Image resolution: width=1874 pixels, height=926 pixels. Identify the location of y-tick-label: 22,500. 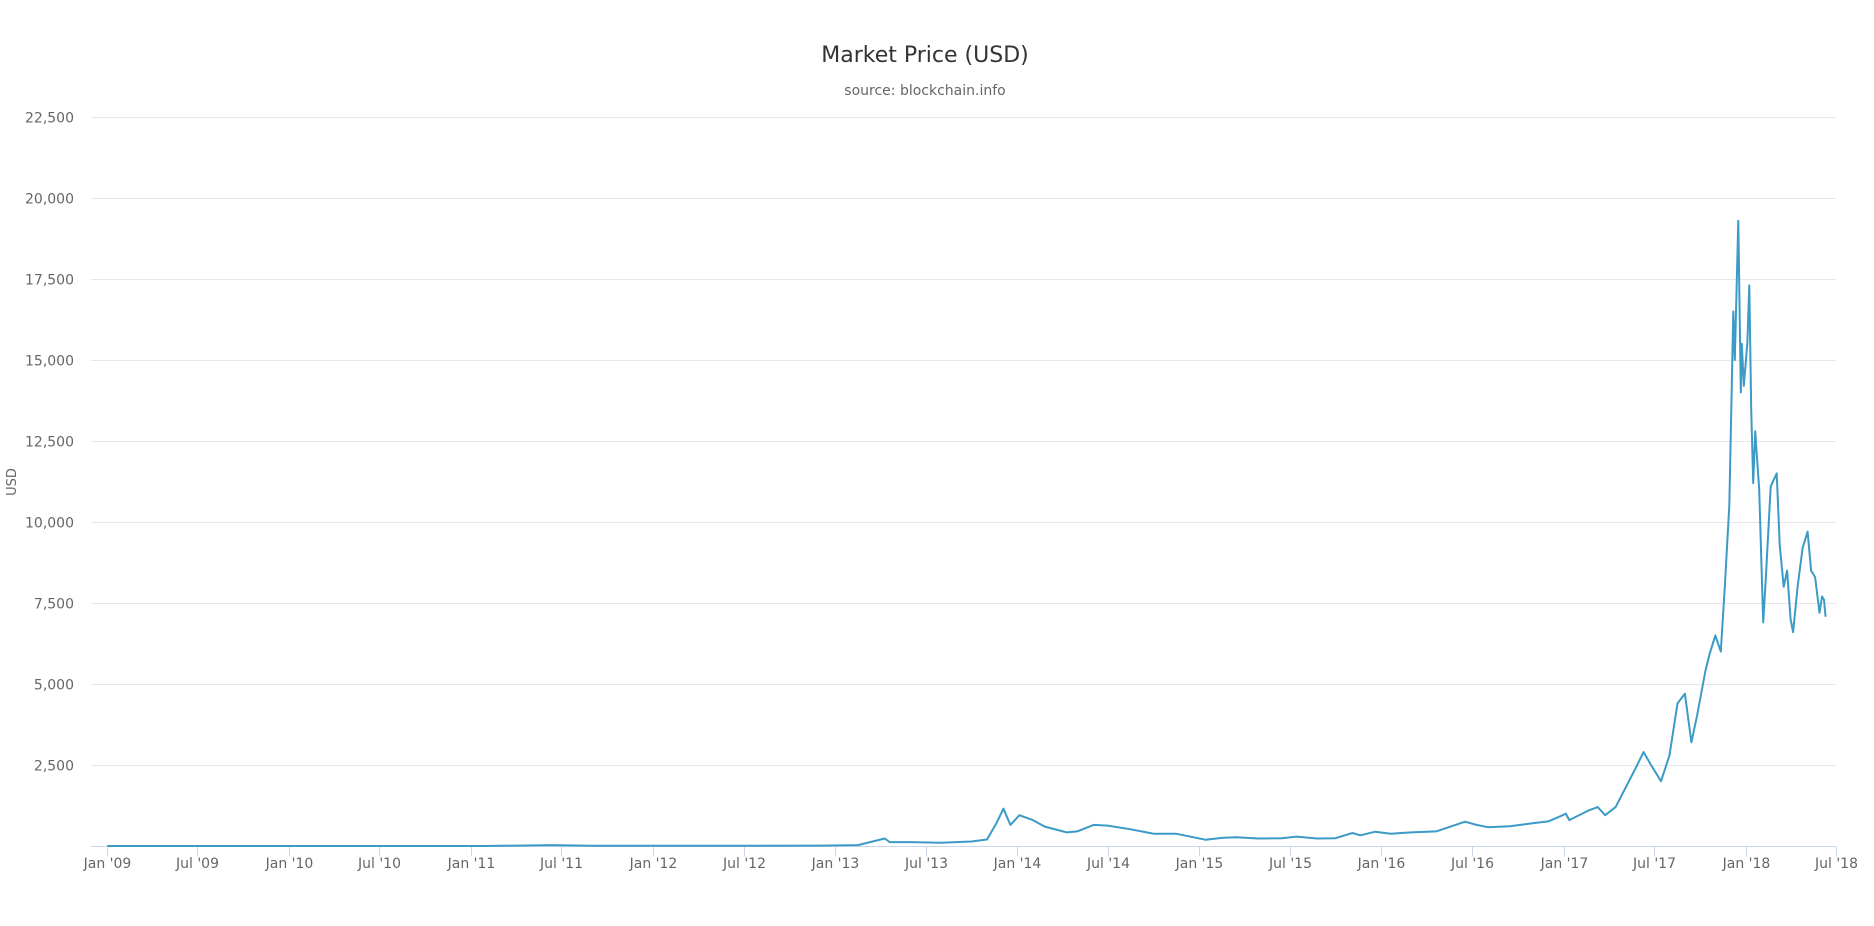
(49, 119).